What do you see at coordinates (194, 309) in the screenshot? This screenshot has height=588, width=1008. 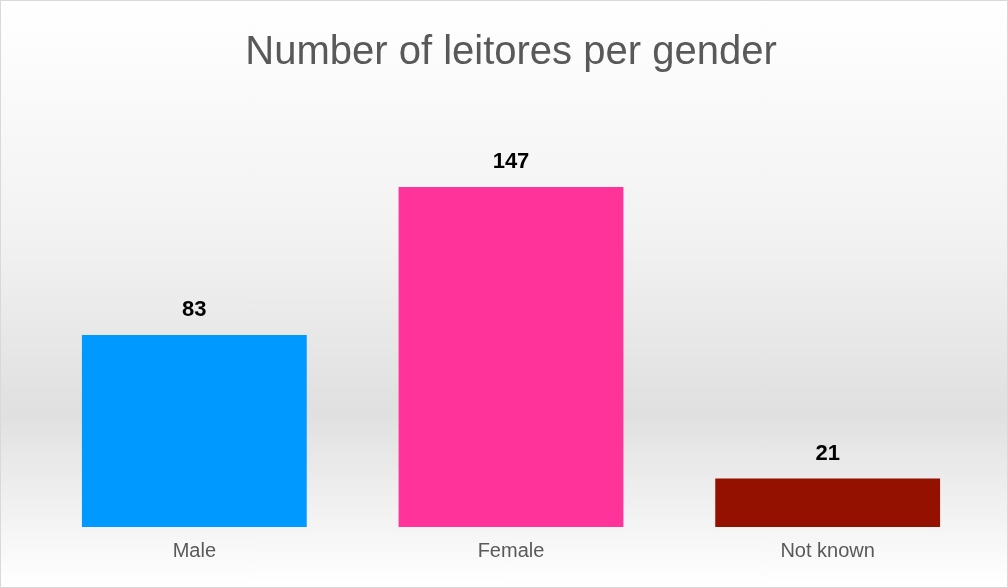 I see `data-label: 83` at bounding box center [194, 309].